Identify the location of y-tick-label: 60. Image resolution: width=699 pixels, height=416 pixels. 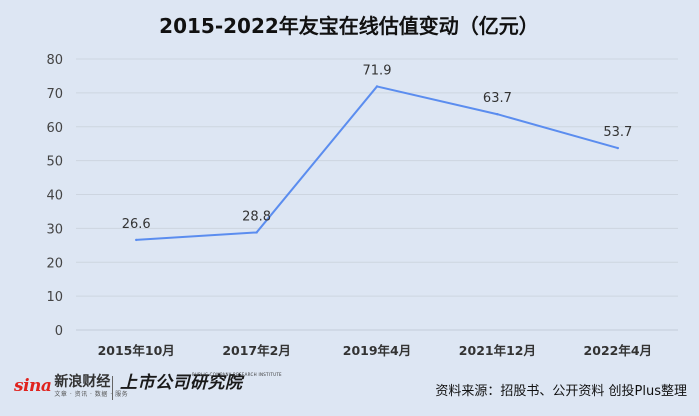
(54, 128).